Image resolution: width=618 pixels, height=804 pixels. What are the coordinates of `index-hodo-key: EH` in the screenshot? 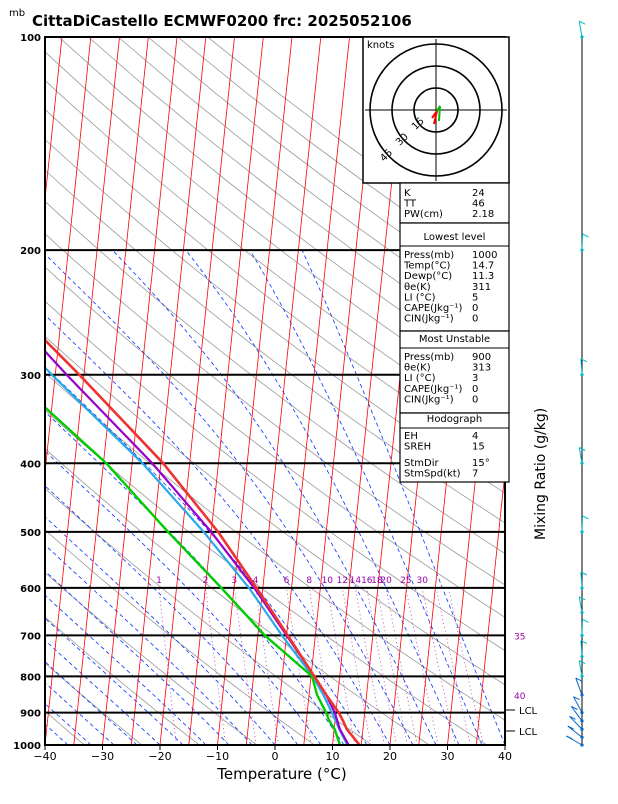 It's located at (411, 436).